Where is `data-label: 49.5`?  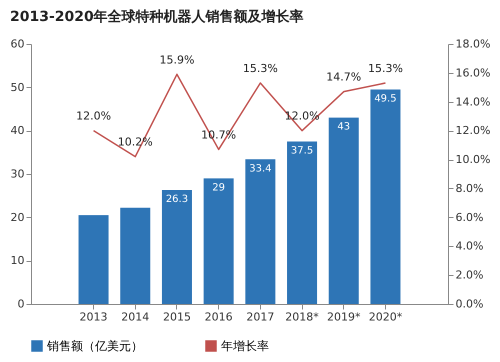 data-label: 49.5 is located at coordinates (385, 99).